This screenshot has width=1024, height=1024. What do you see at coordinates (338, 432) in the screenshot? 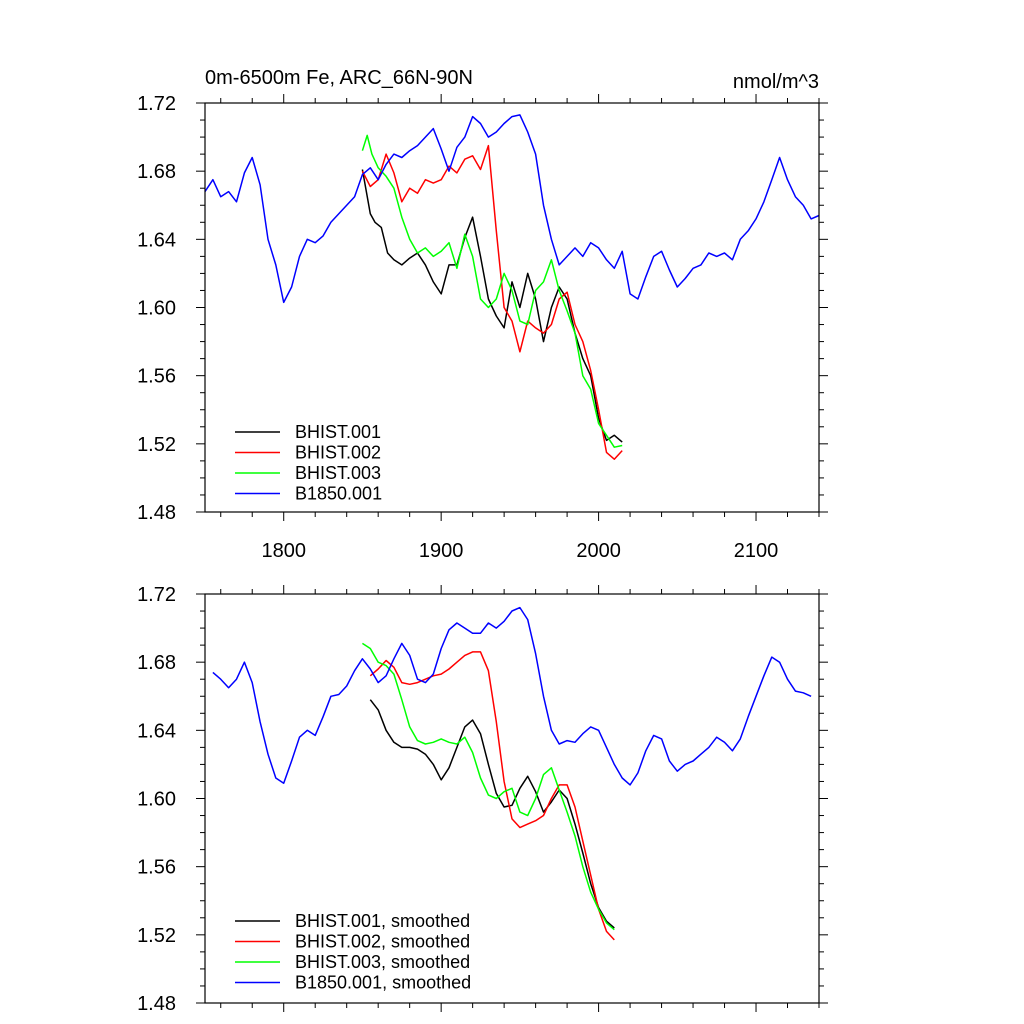
I see `legend-label: BHIST.001` at bounding box center [338, 432].